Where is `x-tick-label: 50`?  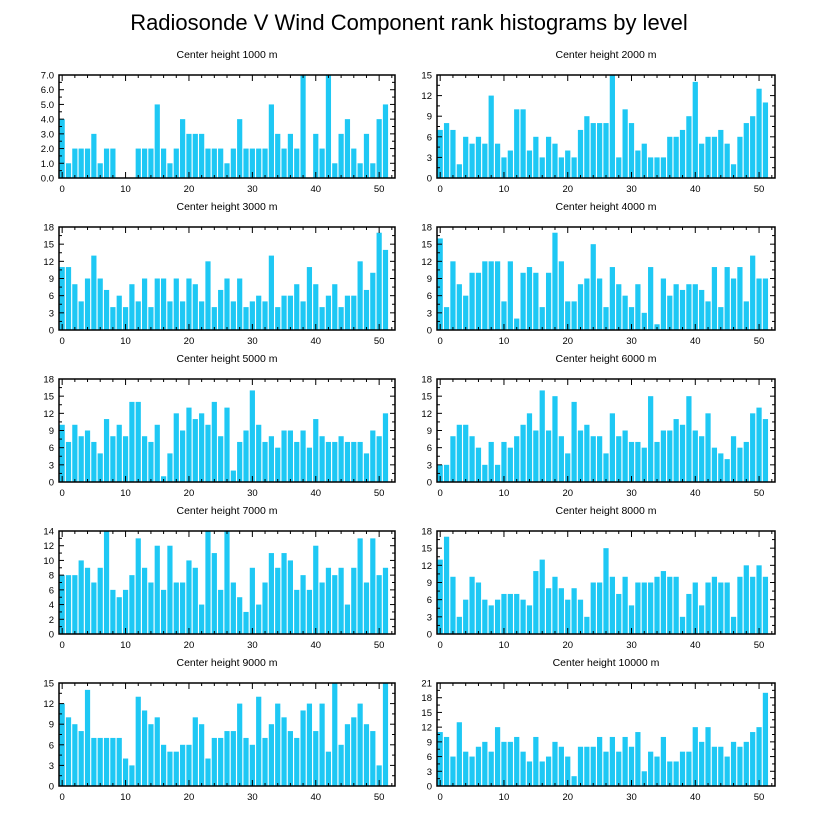 x-tick-label: 50 is located at coordinates (379, 645).